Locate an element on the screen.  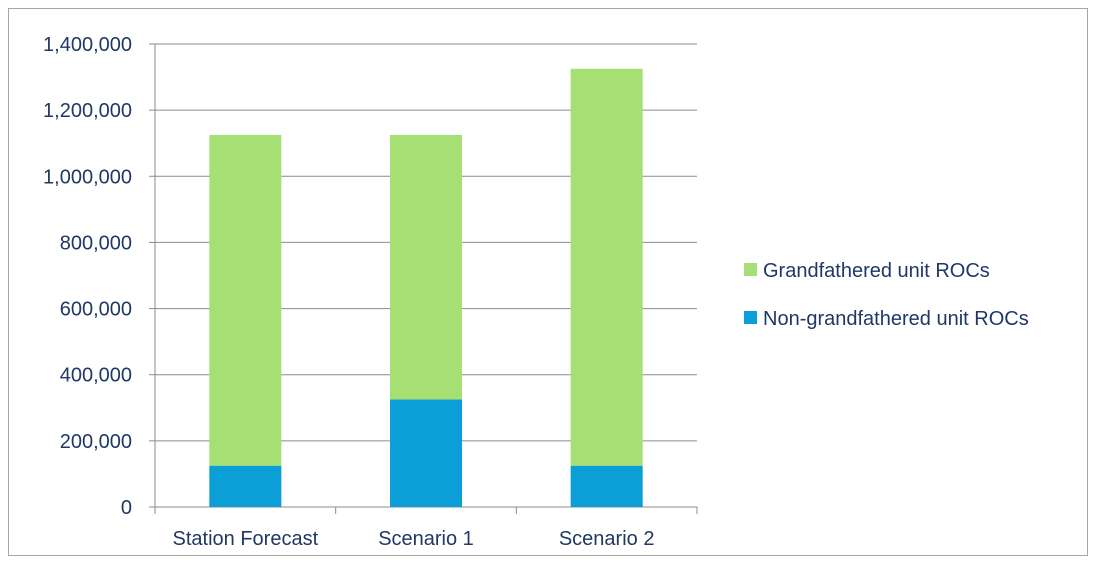
y-tick-label: 400,000 is located at coordinates (96, 376).